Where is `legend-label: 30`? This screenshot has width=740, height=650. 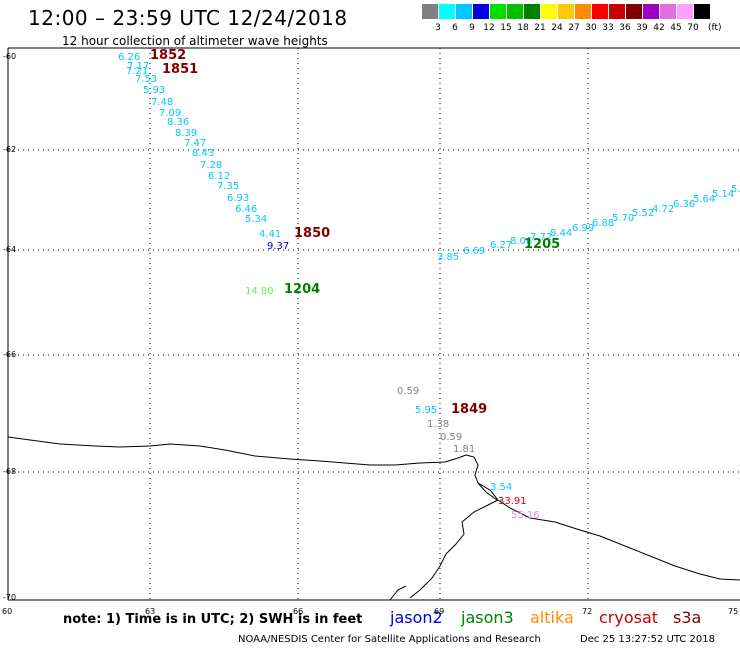
legend-label: 30 is located at coordinates (591, 28).